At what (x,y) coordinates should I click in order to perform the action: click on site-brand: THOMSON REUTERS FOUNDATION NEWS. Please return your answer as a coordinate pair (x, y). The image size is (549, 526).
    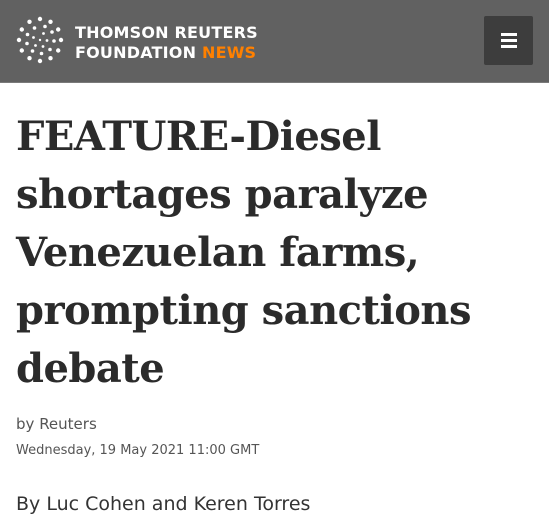
    Looking at the image, I should click on (166, 43).